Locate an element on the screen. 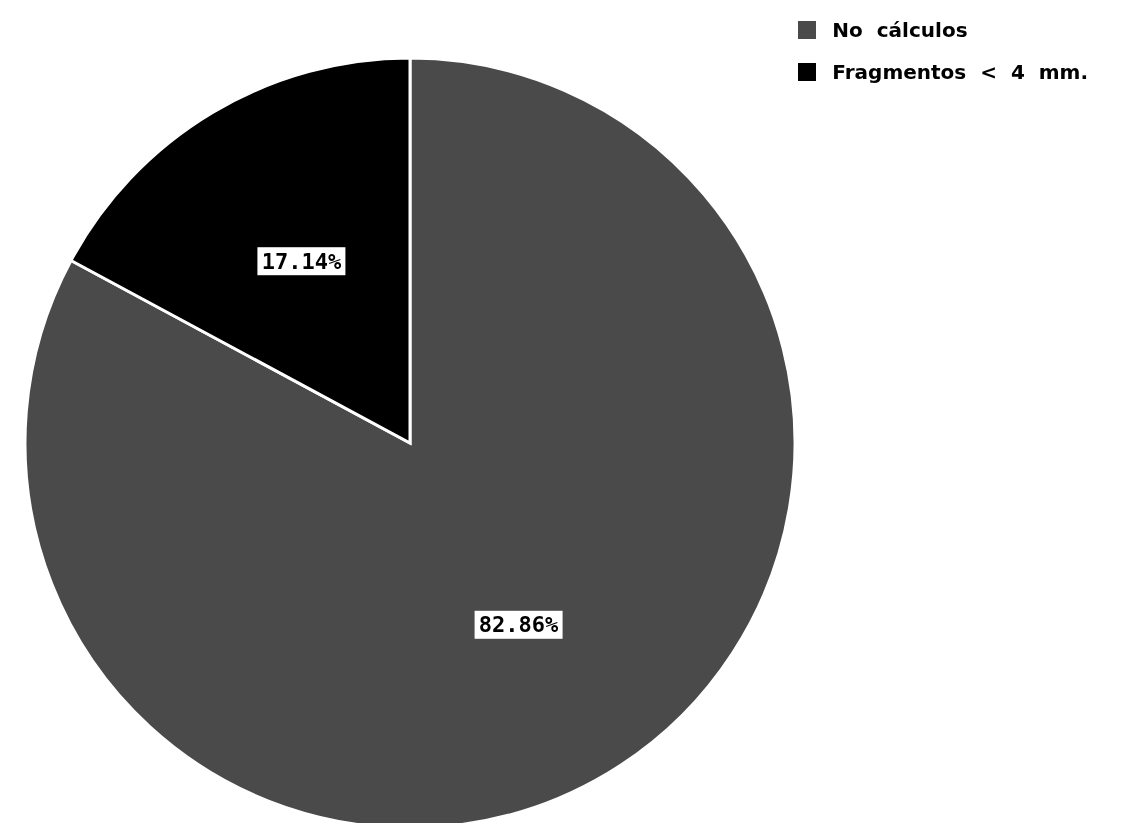  legend-label: No cálculos is located at coordinates (900, 30).